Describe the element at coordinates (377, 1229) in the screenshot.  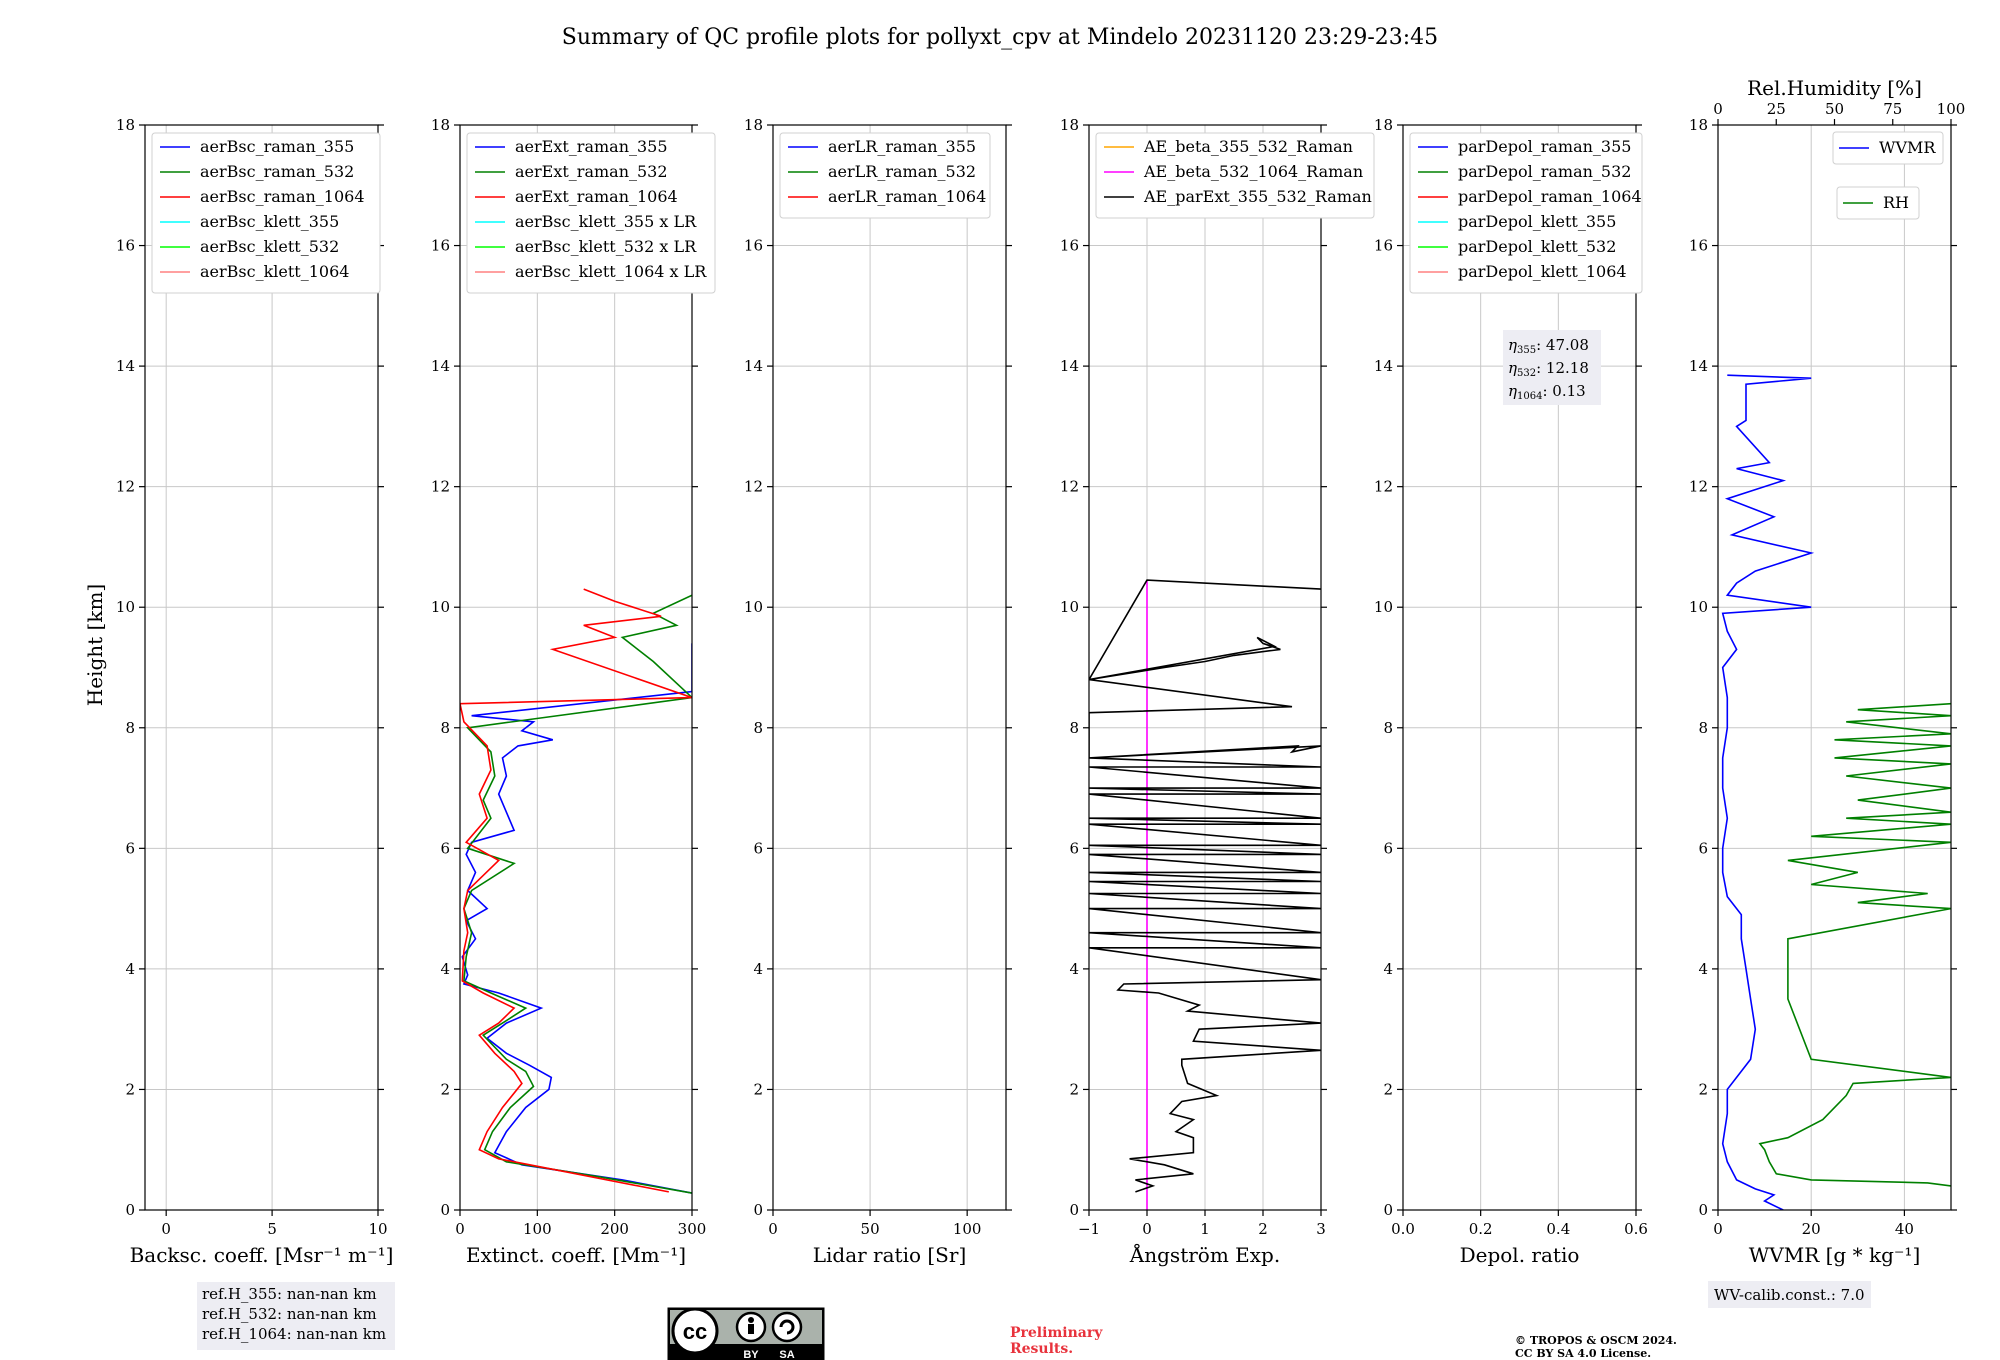
I see `x-tick-label: 10` at that location.